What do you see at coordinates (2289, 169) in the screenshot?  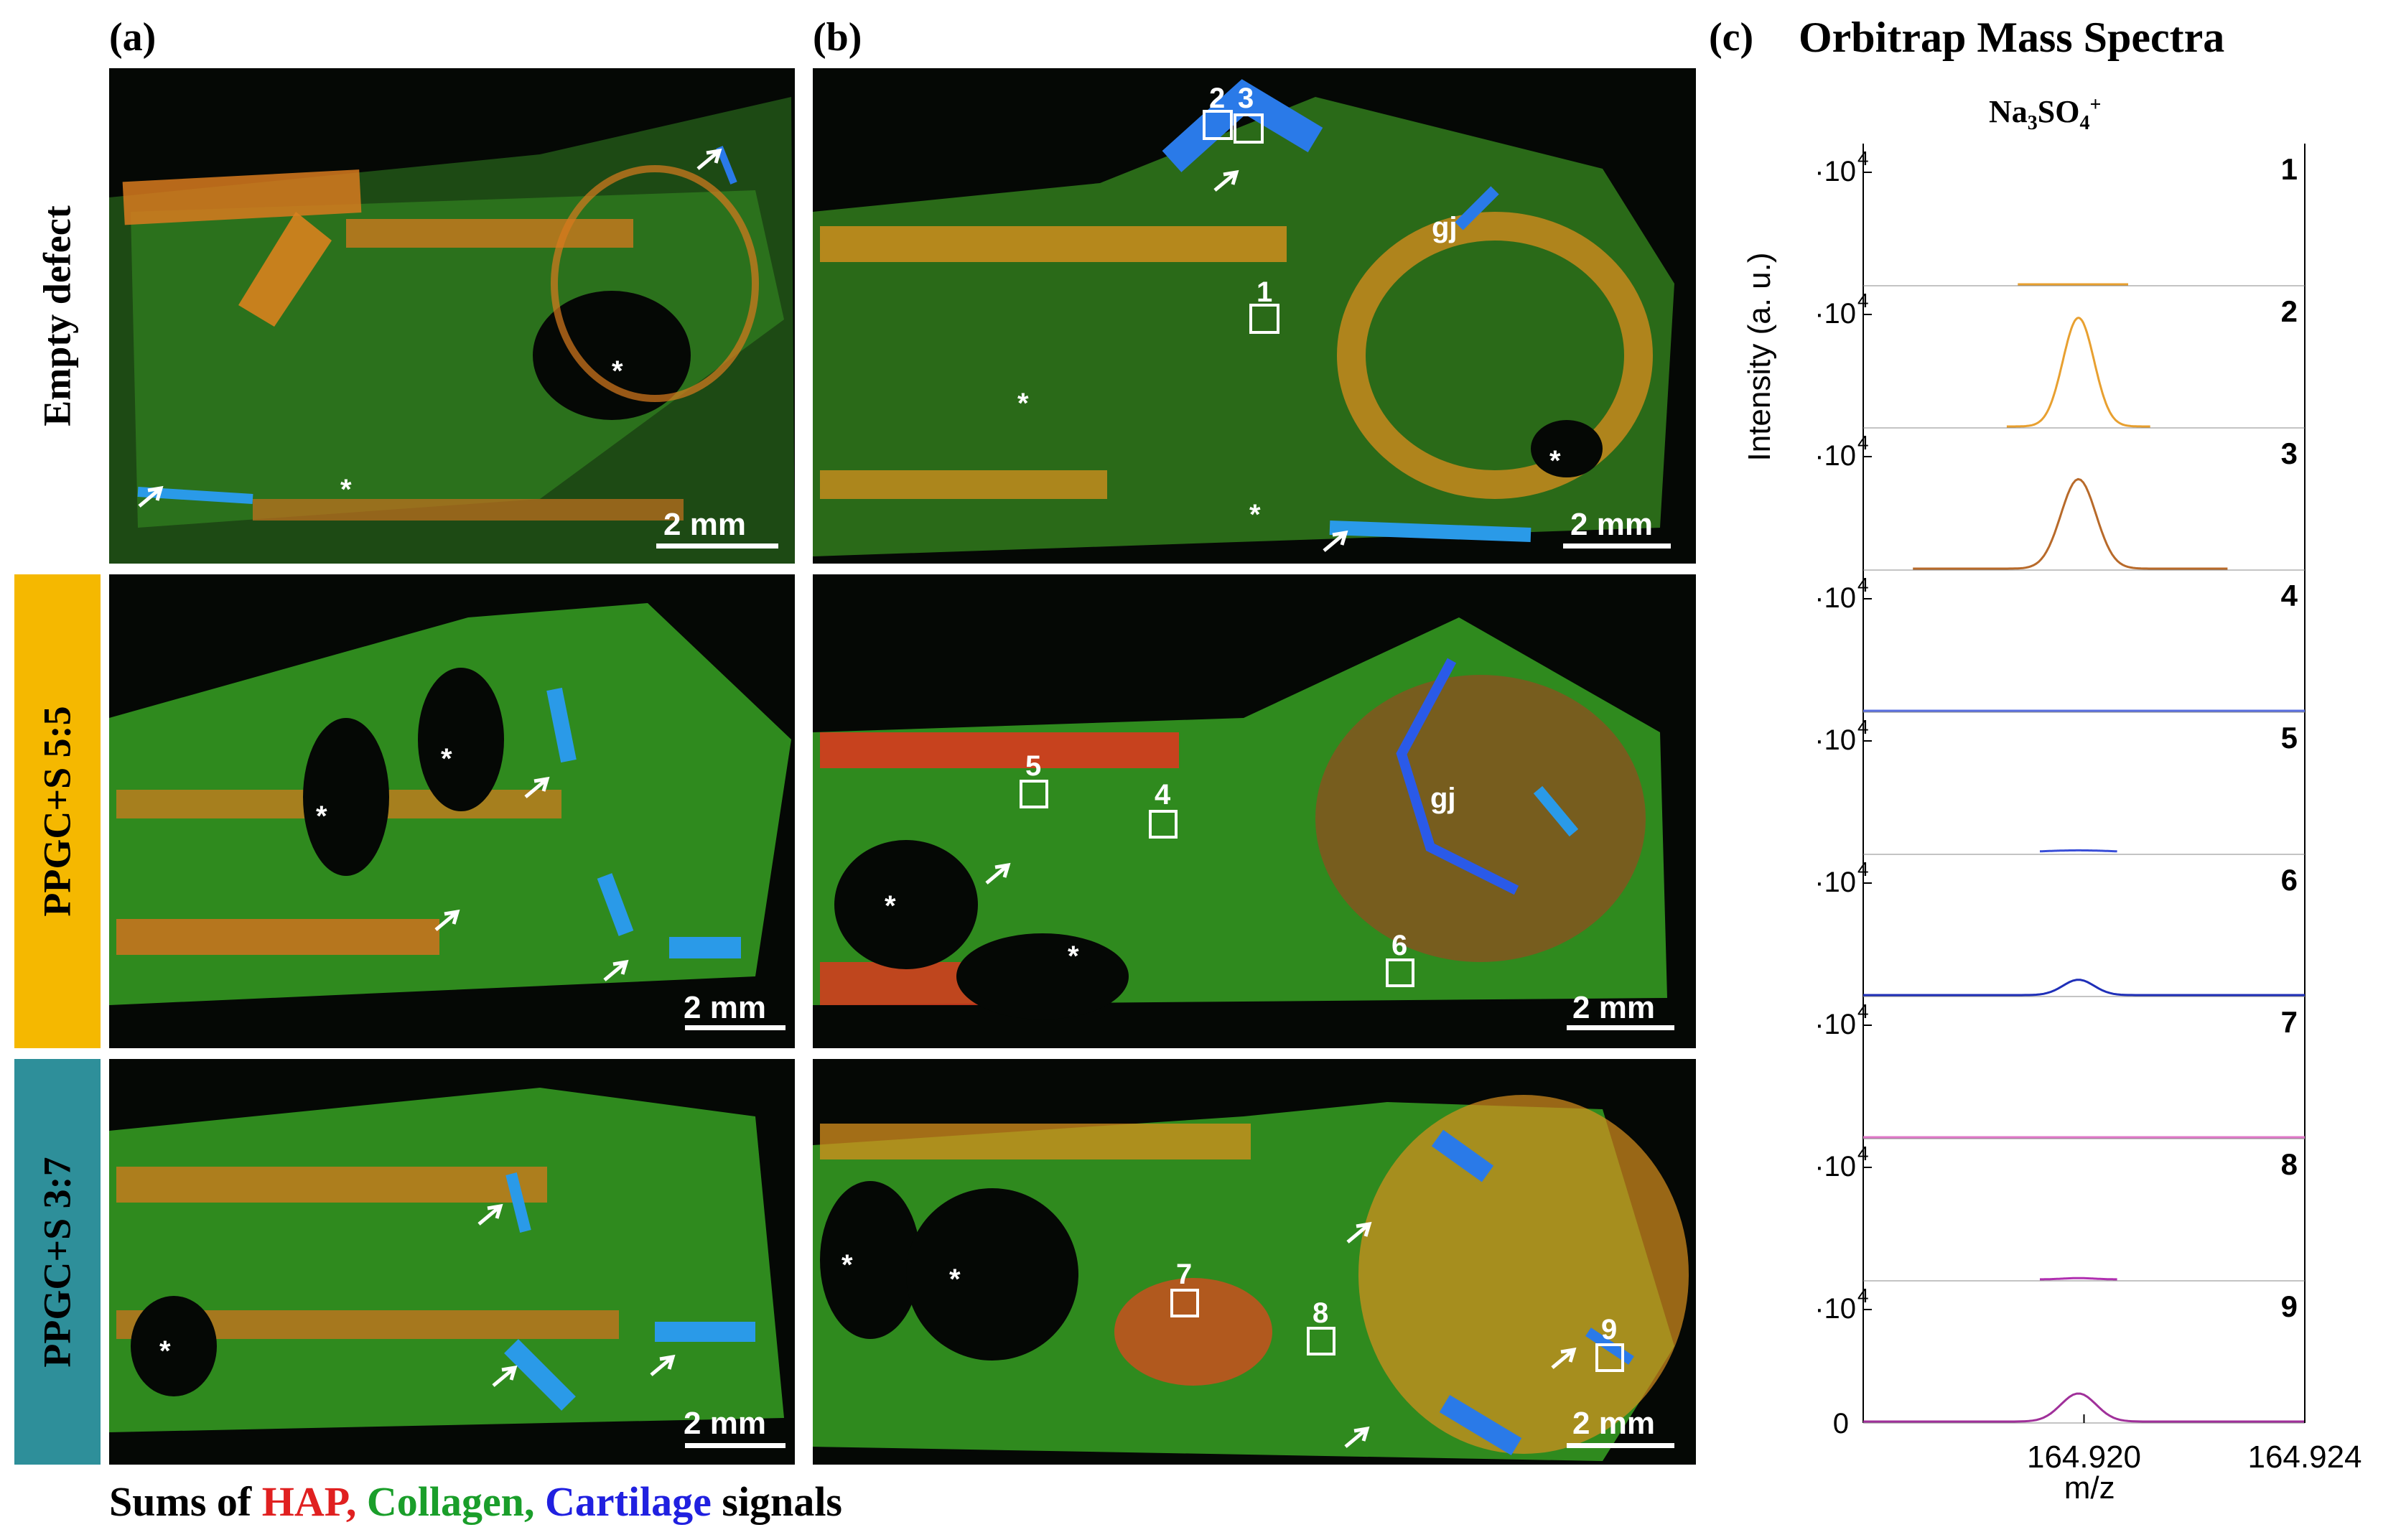 I see `series-number-1: 1` at bounding box center [2289, 169].